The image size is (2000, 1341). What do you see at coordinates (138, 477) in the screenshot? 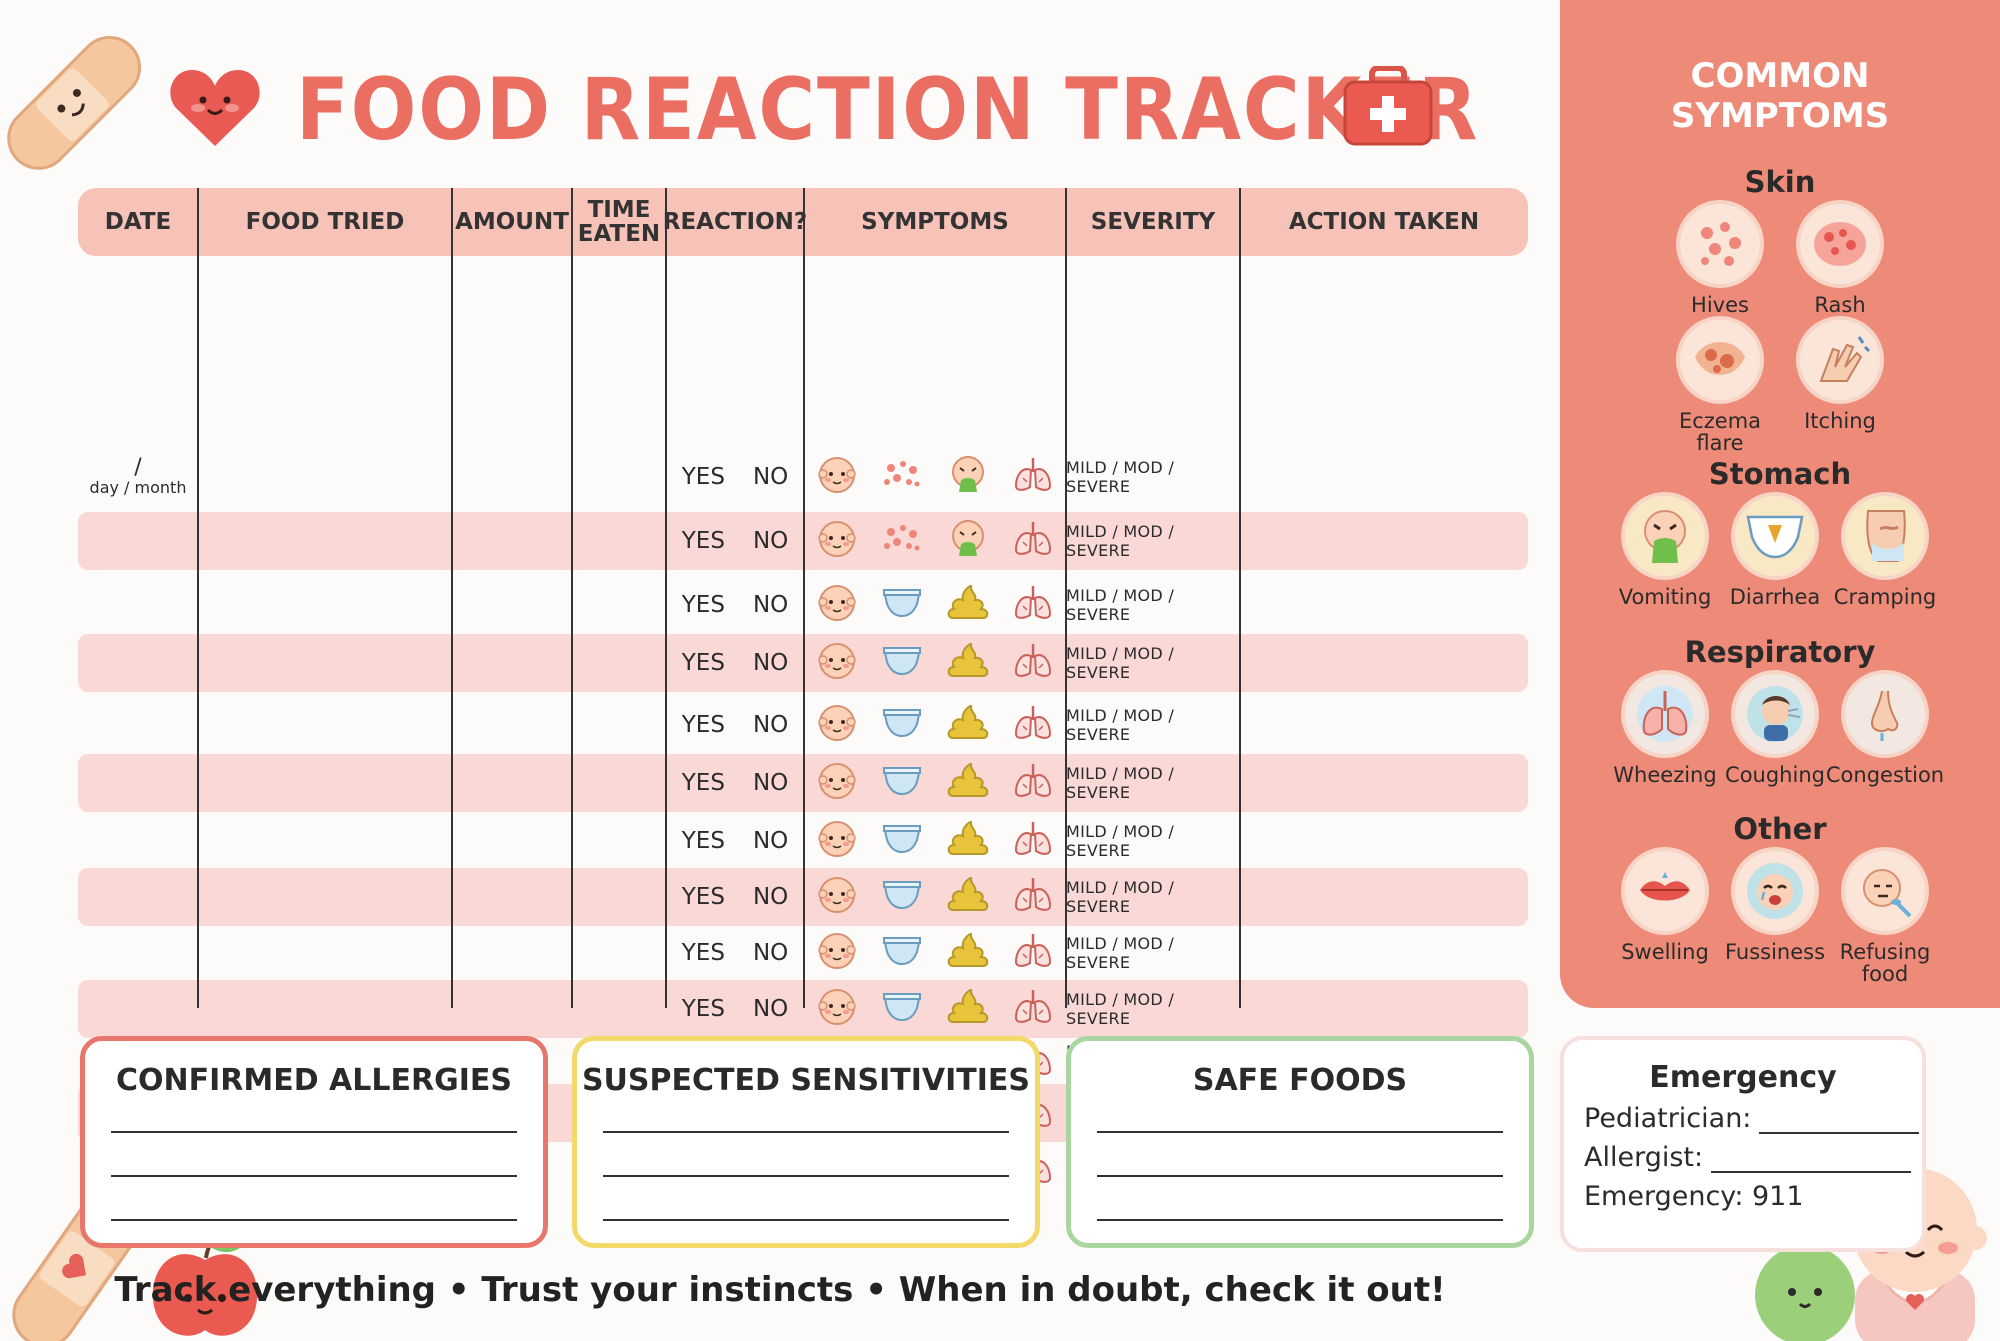
I see `date-cell: / day / month` at bounding box center [138, 477].